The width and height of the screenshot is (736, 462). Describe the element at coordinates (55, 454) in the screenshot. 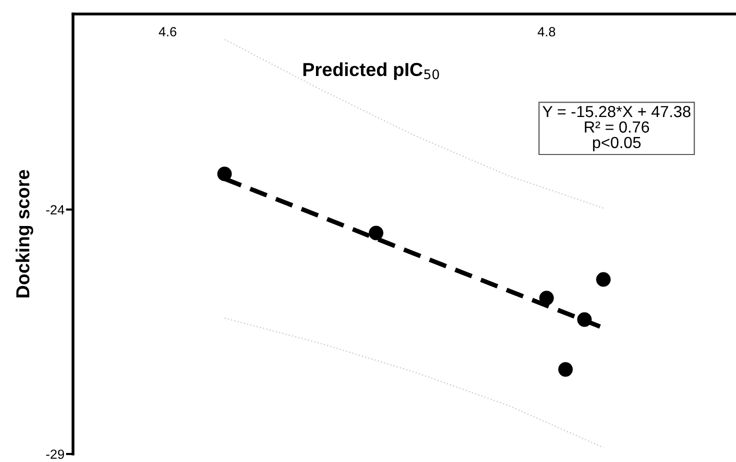

I see `y-tick-label: -29` at that location.